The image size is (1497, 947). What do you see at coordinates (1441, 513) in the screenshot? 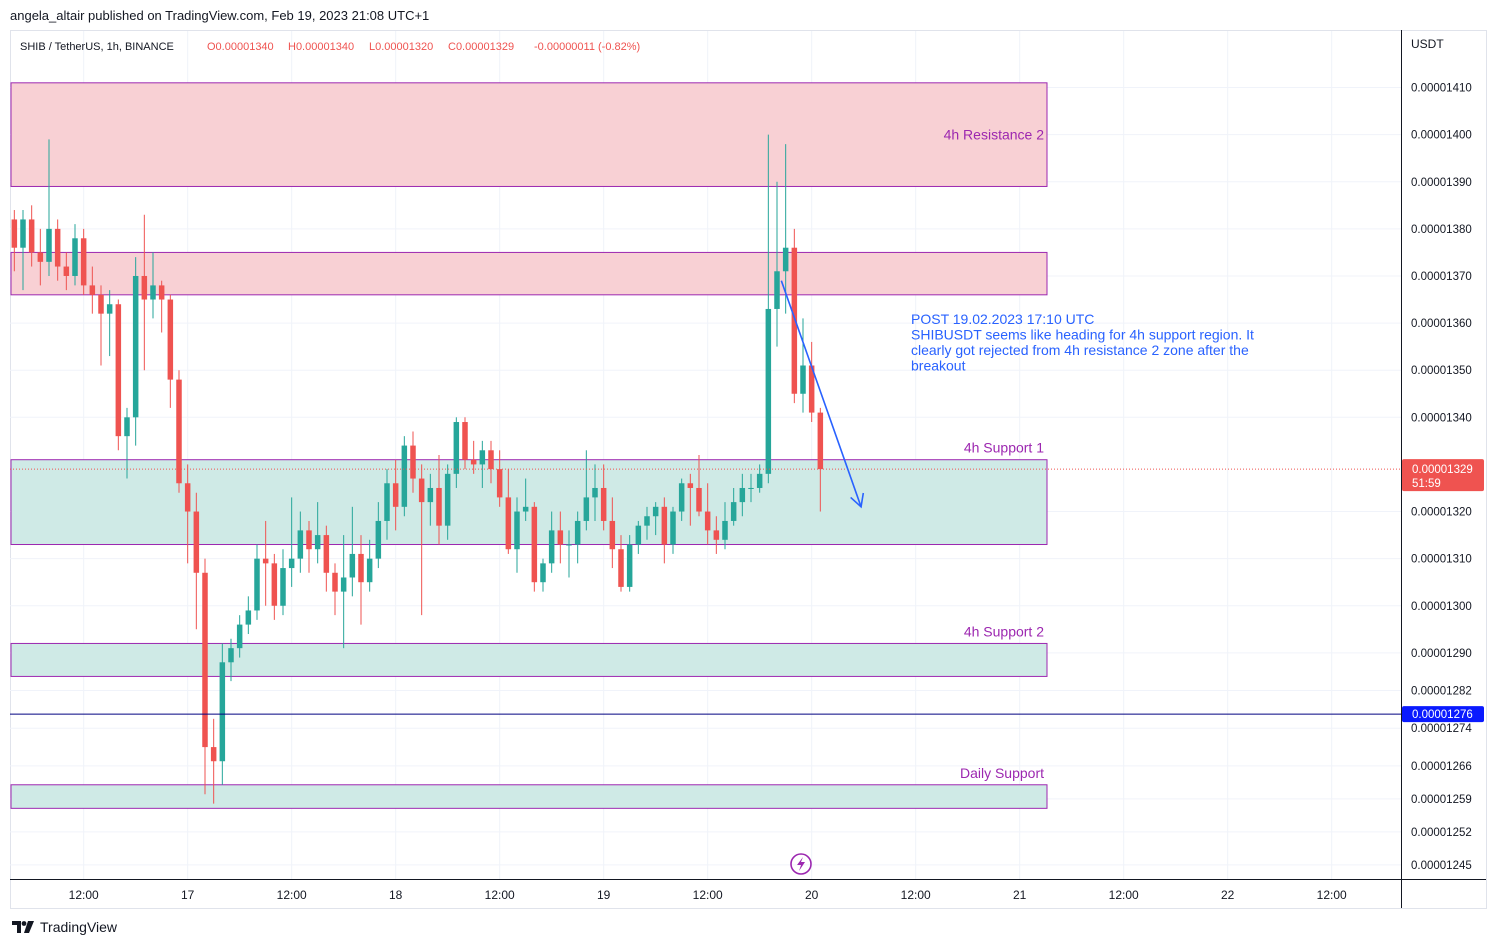
I see `y-tick-label: 0.00001320` at bounding box center [1441, 513].